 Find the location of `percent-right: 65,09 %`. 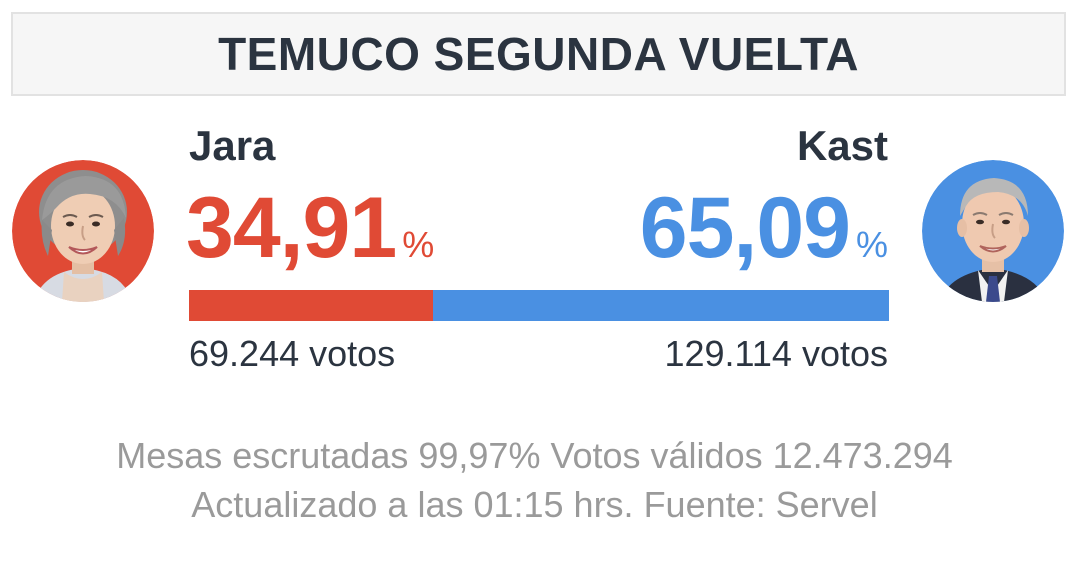

percent-right: 65,09 % is located at coordinates (764, 236).